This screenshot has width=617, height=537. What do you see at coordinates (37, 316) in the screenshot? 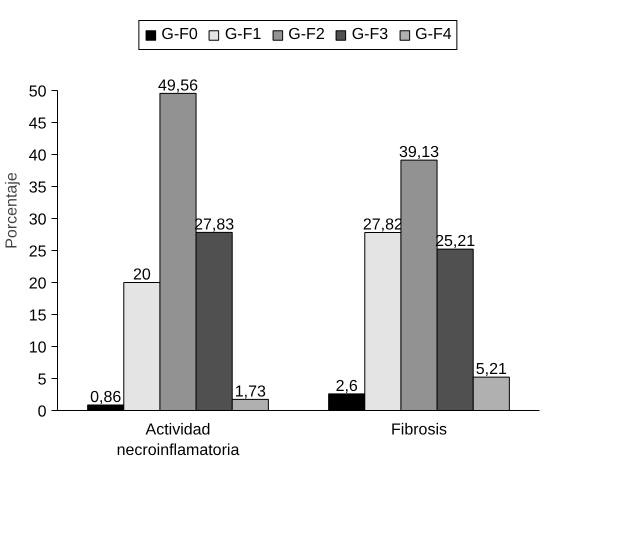
I see `y-tick-label: 15` at bounding box center [37, 316].